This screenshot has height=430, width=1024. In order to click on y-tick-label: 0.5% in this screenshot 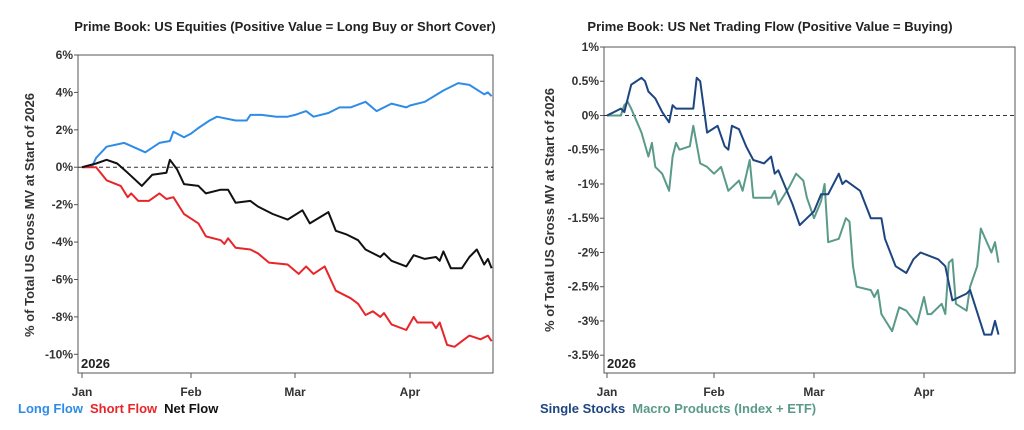, I will do `click(586, 81)`.